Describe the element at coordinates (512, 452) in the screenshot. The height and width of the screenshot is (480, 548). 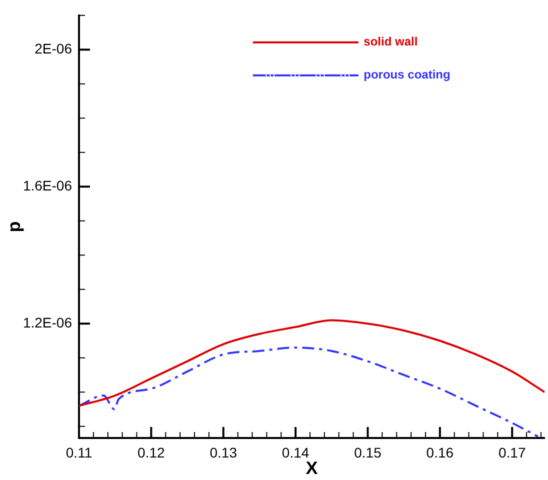
I see `x-tick-label: 0.17` at that location.